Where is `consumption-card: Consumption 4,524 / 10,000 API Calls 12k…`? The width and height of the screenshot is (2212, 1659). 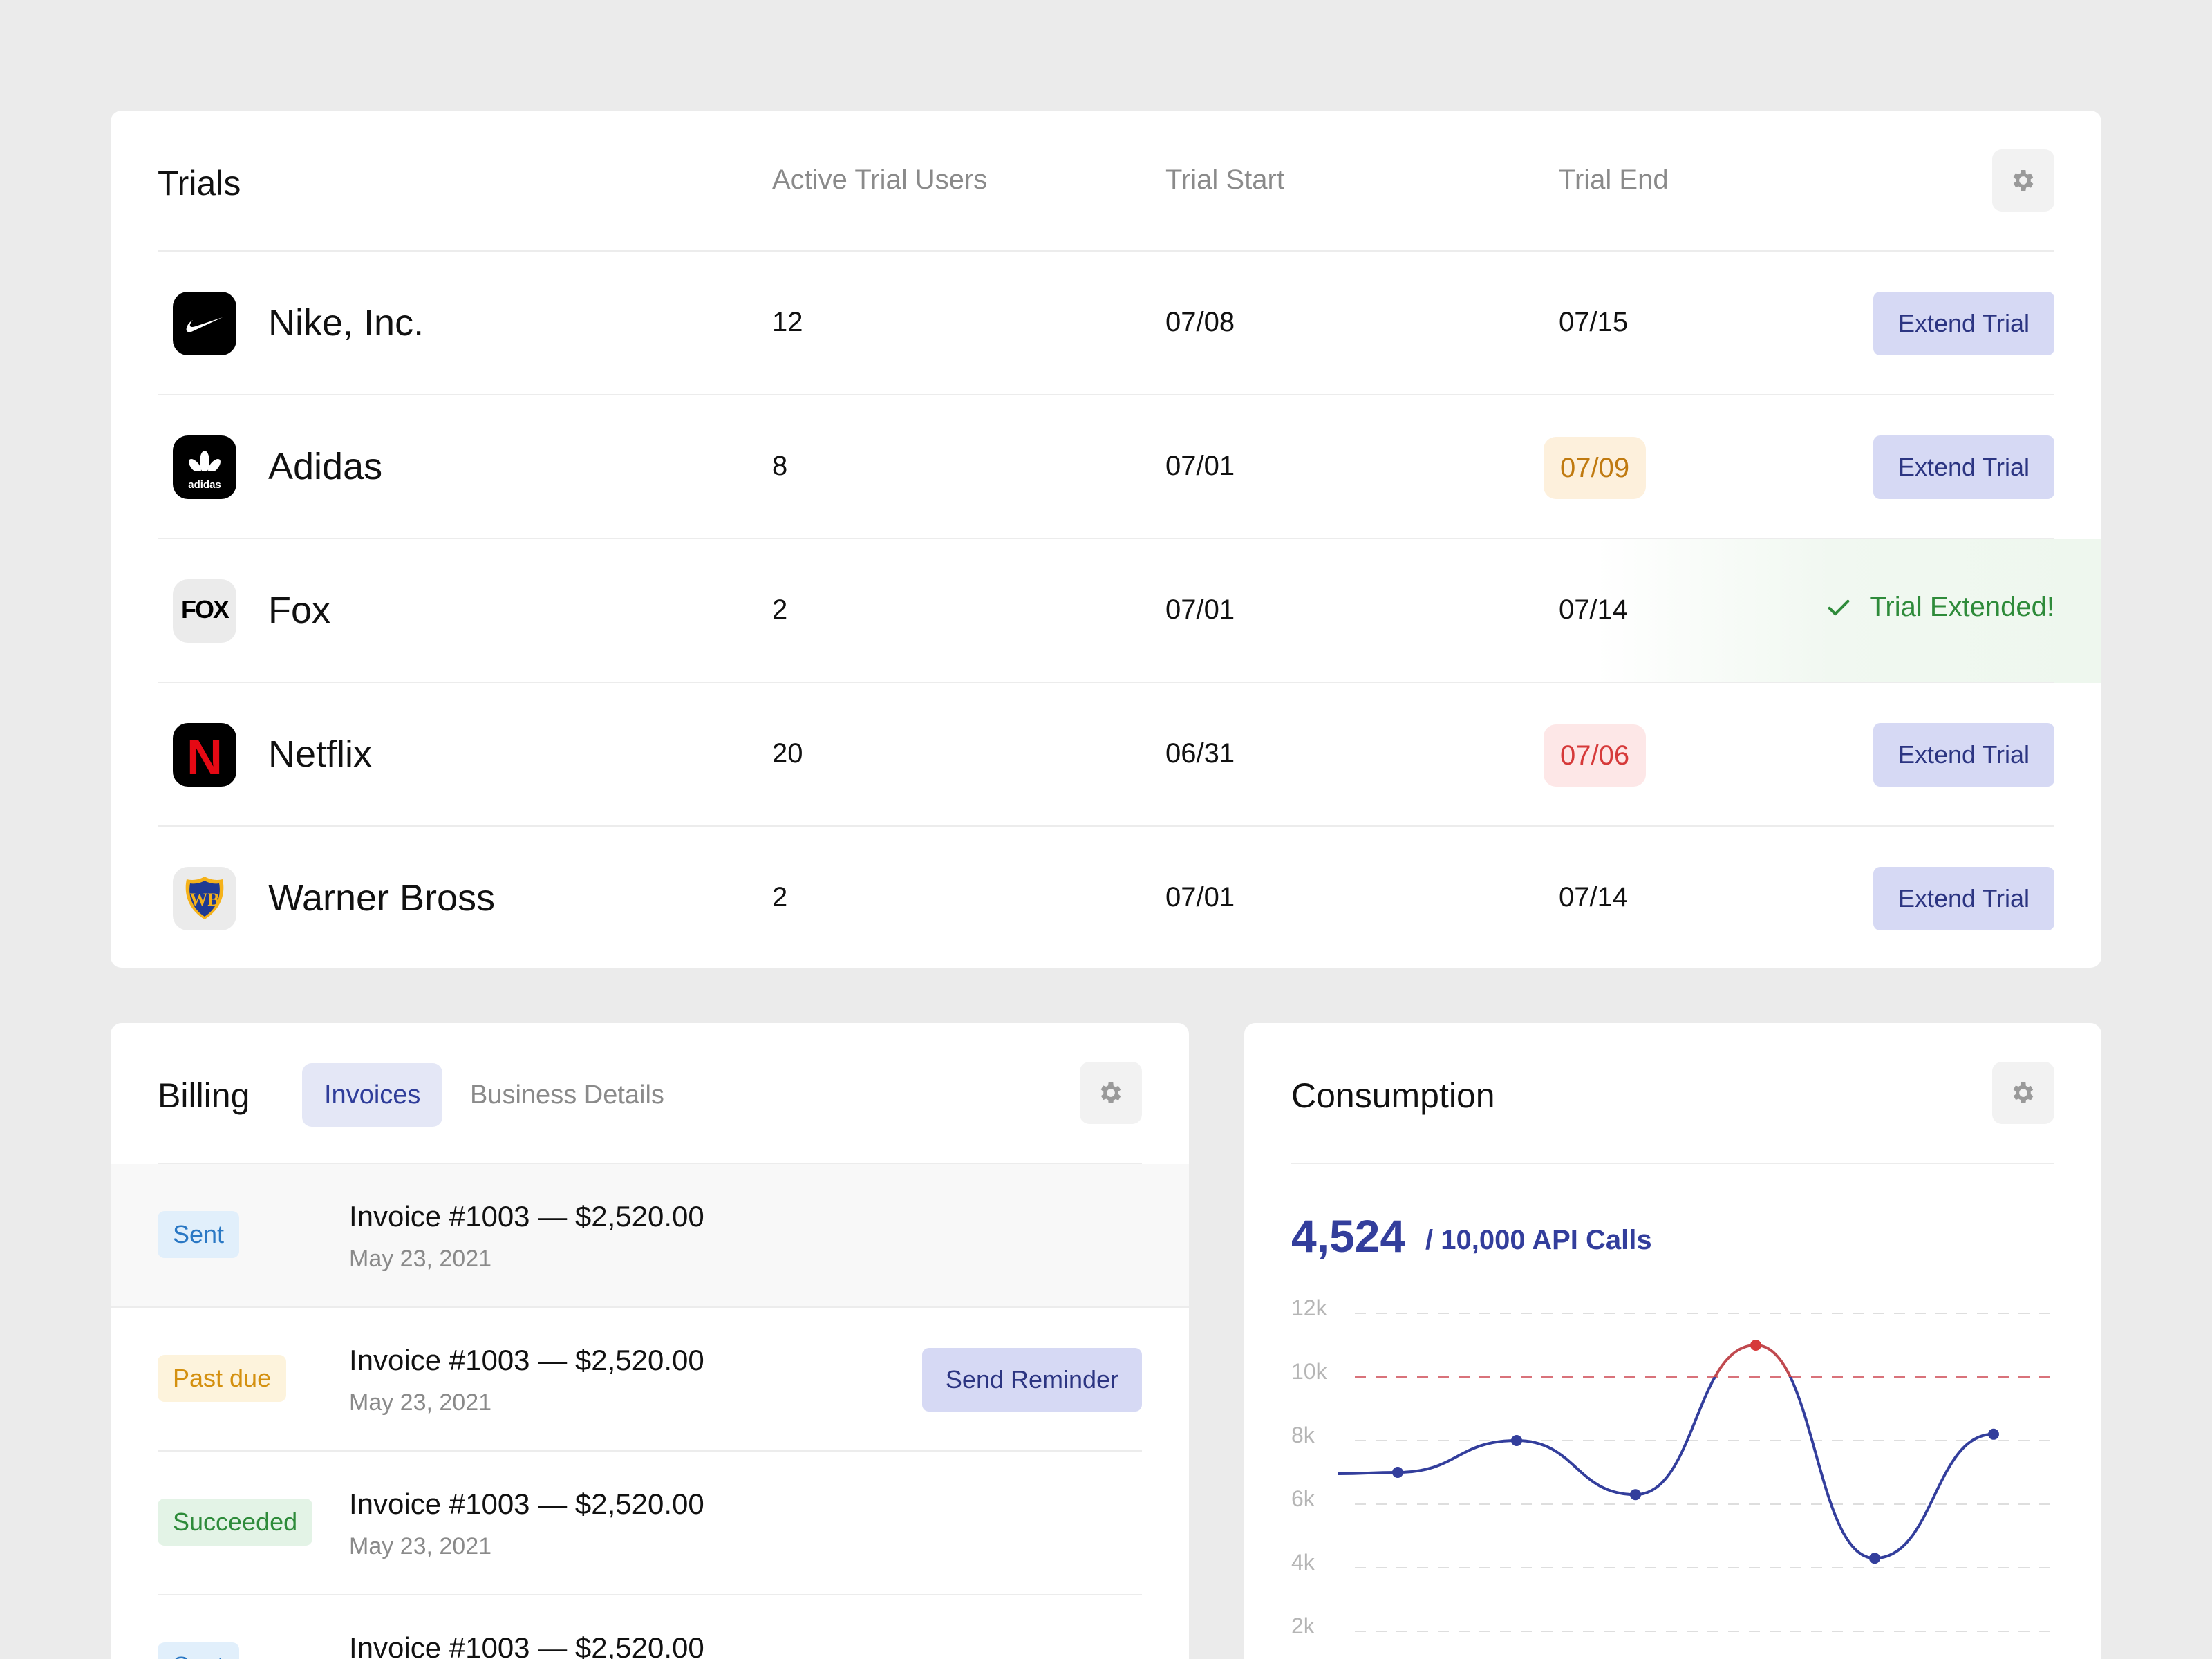
consumption-card: Consumption 4,524 / 10,000 API Calls 12k… is located at coordinates (1672, 1341).